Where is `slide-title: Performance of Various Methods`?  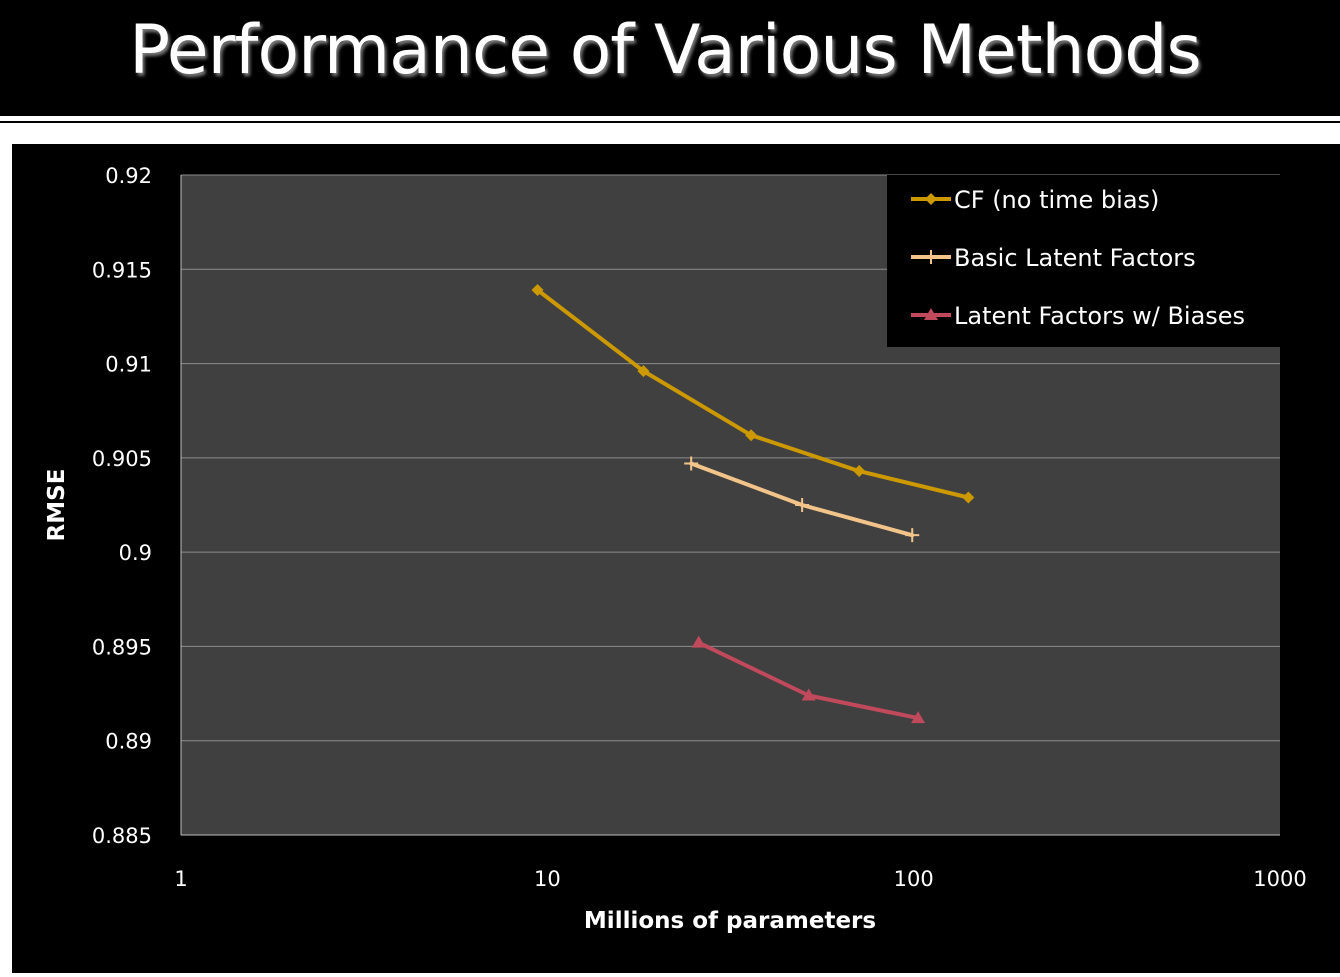
slide-title: Performance of Various Methods is located at coordinates (665, 50).